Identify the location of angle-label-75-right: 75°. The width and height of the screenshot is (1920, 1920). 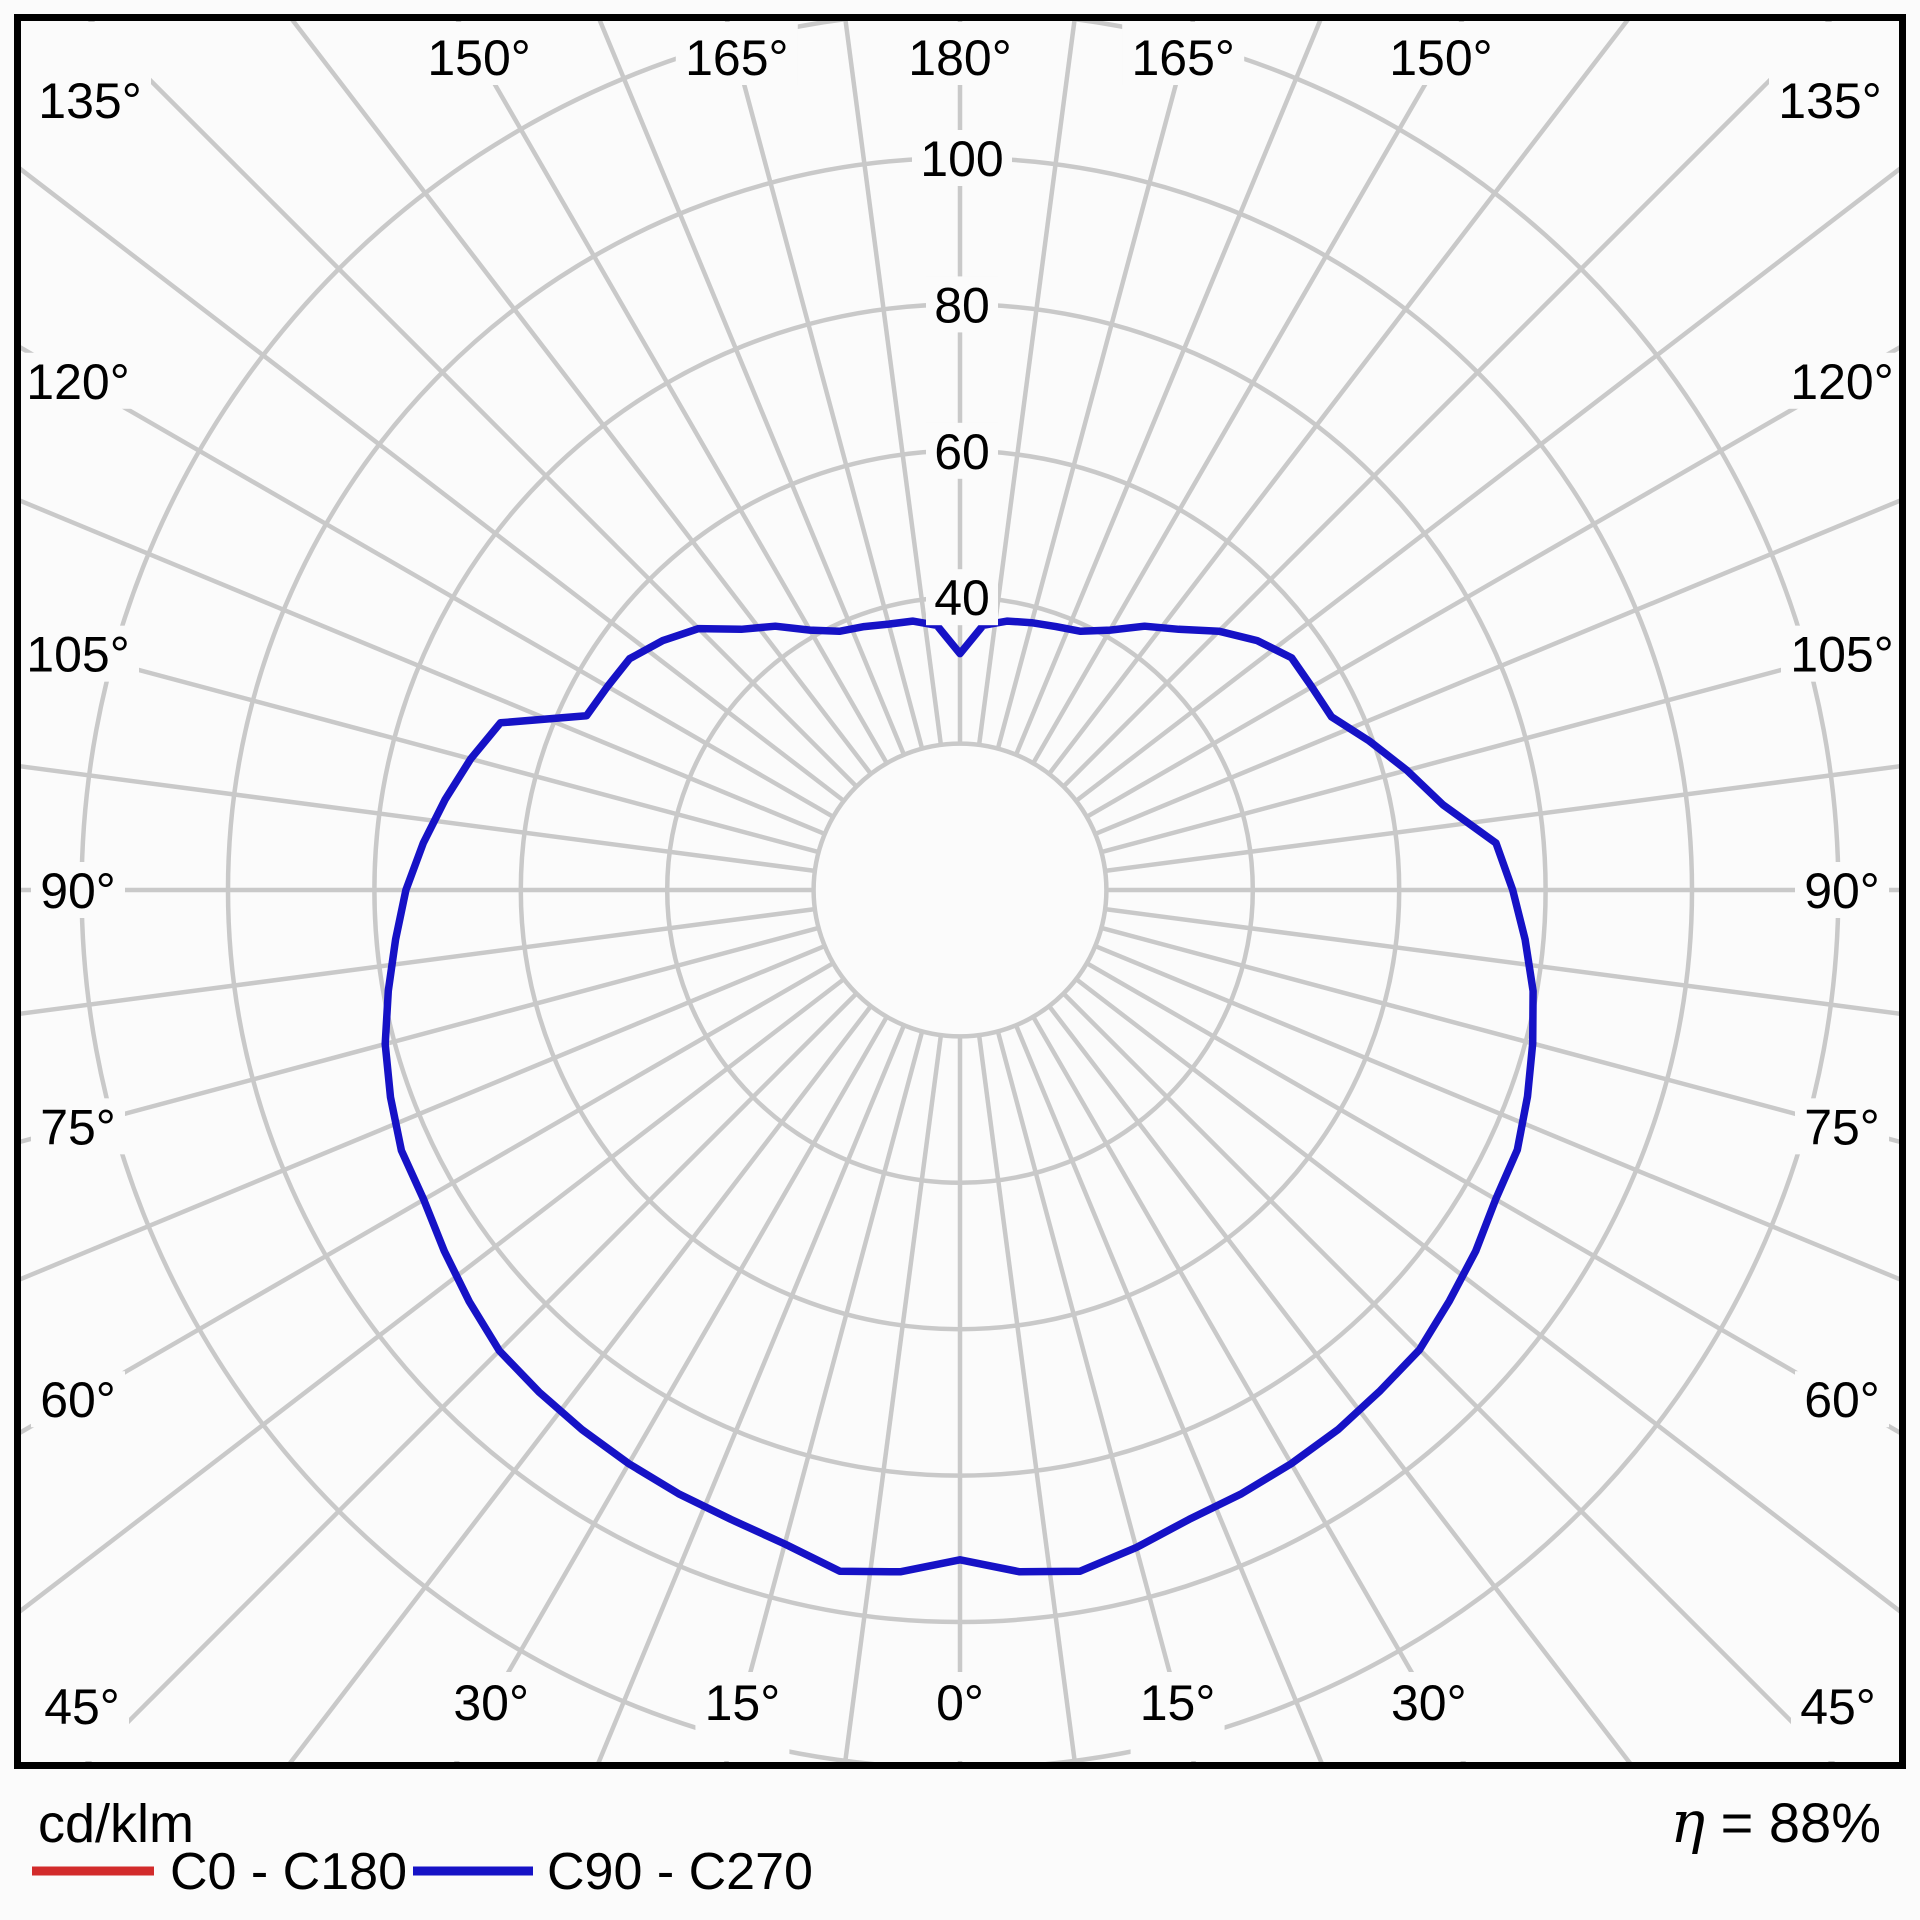
(1842, 1127).